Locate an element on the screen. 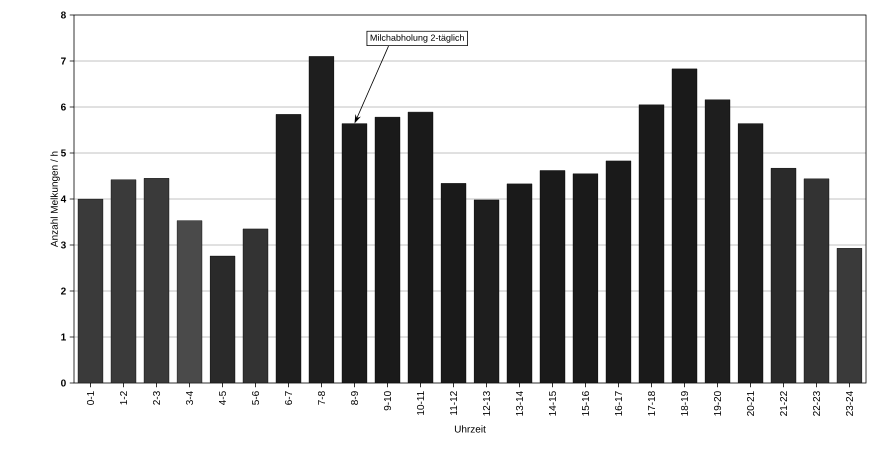 Image resolution: width=874 pixels, height=459 pixels. x-tick-label: 16-17 is located at coordinates (618, 403).